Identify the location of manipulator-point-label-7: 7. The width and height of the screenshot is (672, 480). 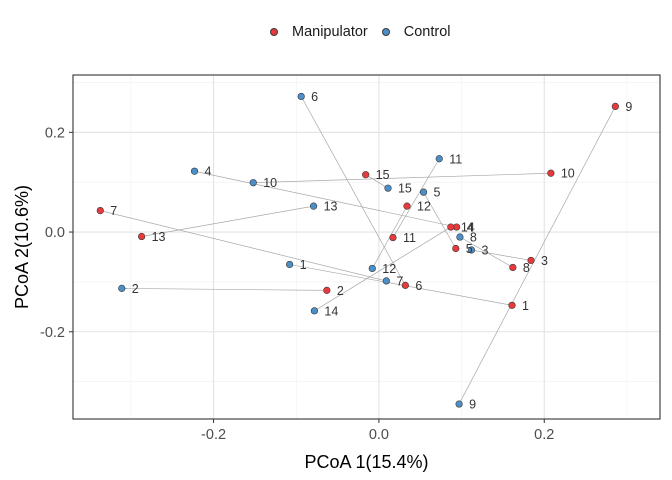
(113, 211).